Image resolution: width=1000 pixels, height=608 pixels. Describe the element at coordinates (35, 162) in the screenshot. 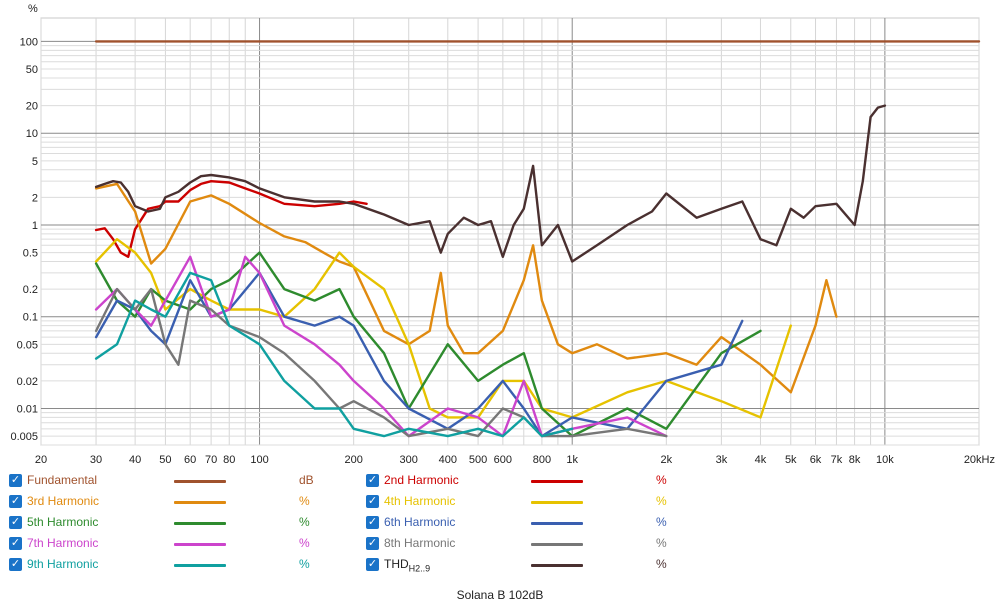

I see `y-tick-label: 5` at that location.